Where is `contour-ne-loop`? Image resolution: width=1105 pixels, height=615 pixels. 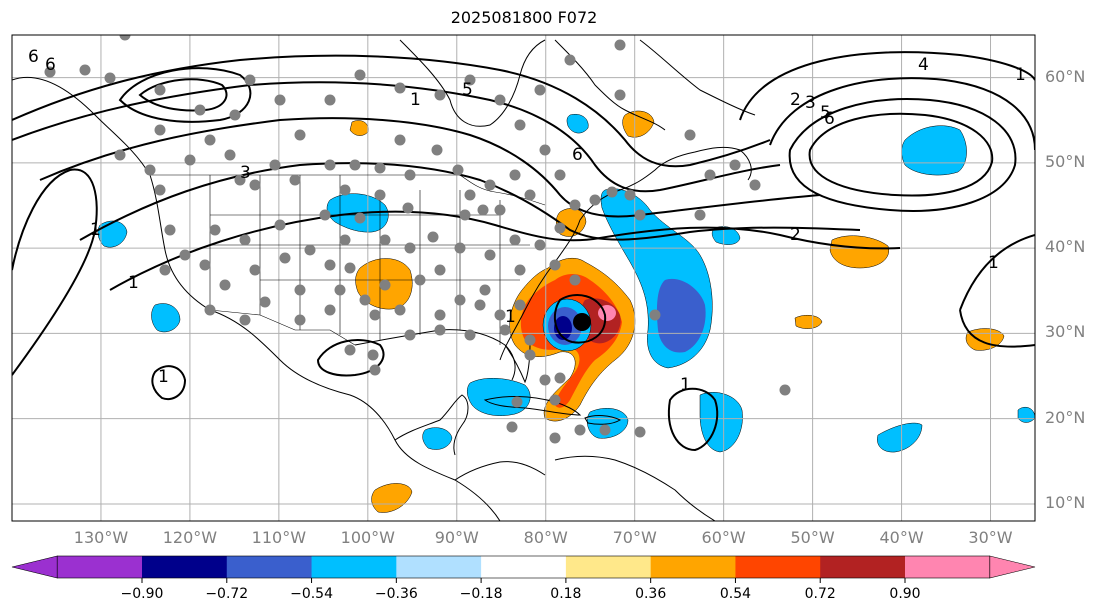
contour-ne-loop is located at coordinates (902, 155).